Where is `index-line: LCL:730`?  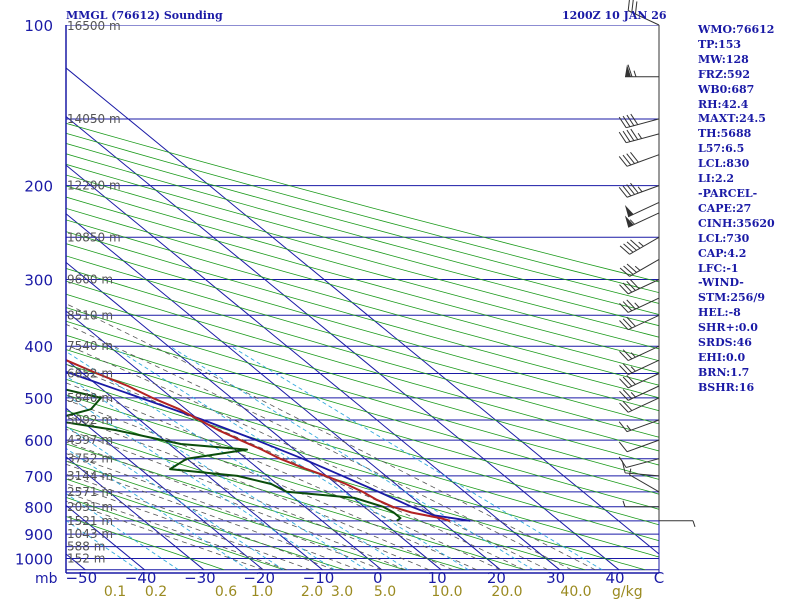 index-line: LCL:730 is located at coordinates (724, 238).